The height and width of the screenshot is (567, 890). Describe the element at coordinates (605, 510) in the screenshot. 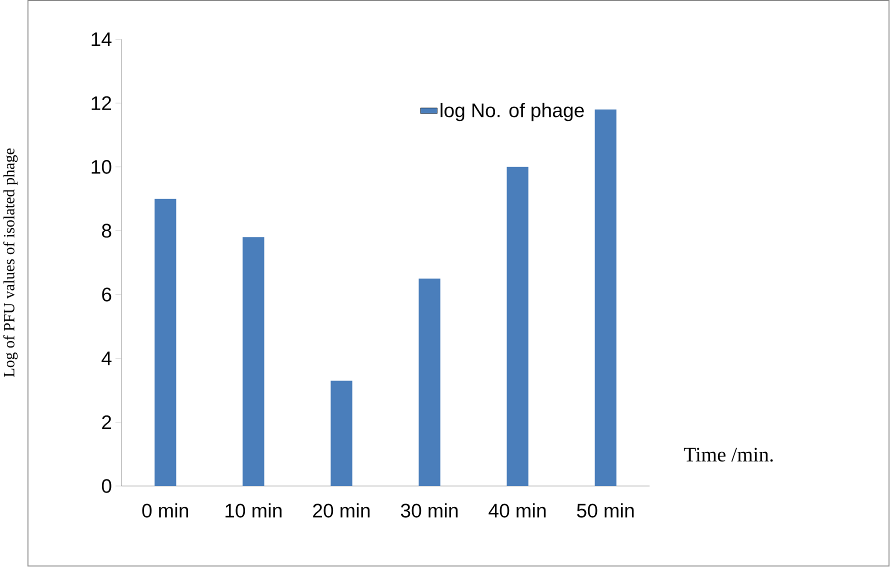

I see `x-tick-label: 50 min` at that location.